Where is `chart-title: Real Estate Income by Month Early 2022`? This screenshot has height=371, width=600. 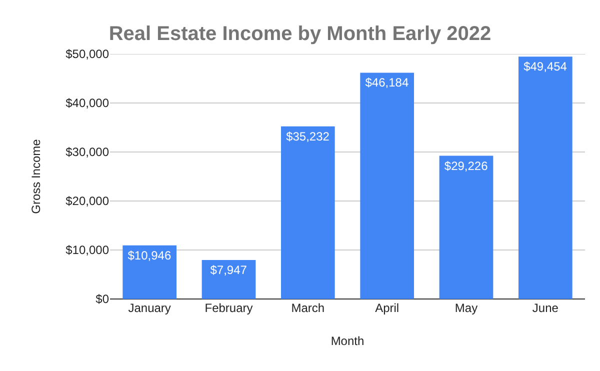 chart-title: Real Estate Income by Month Early 2022 is located at coordinates (300, 33).